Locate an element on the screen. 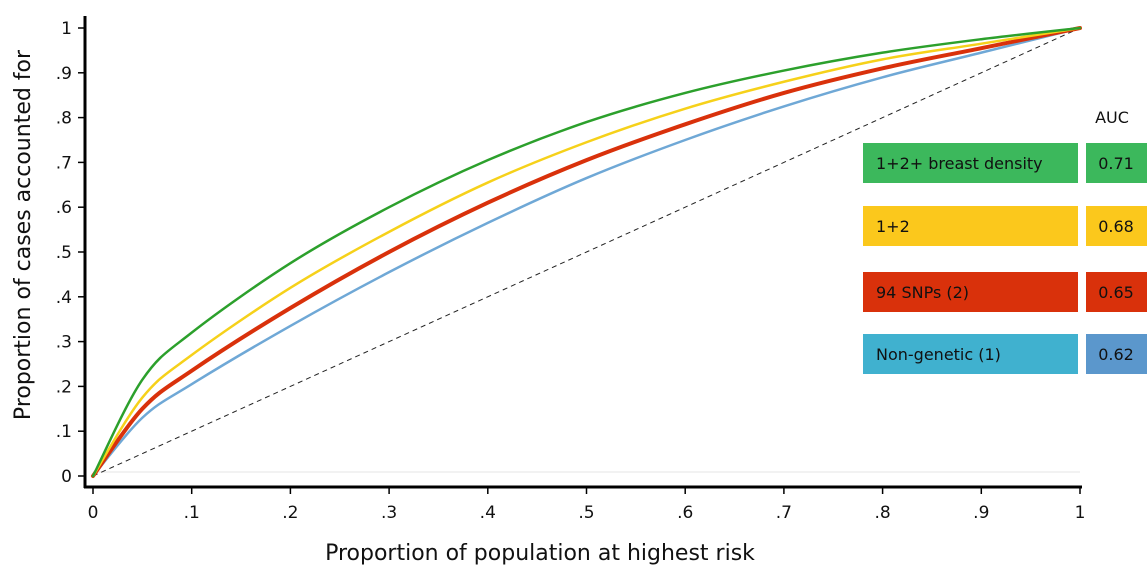  y-tick-label: .3 is located at coordinates (64, 343).